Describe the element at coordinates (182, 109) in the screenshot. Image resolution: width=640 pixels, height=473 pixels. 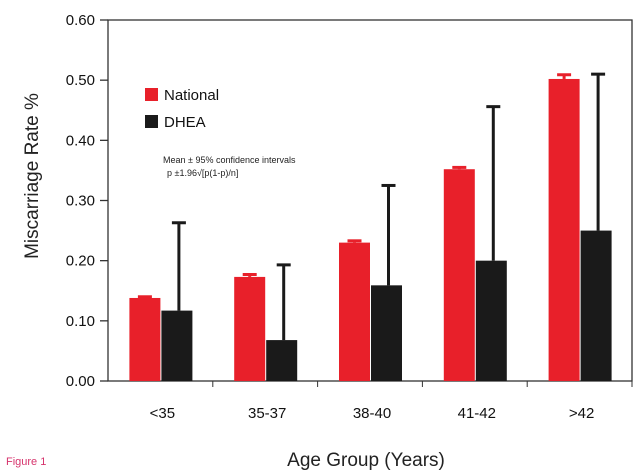
I see `legend: National DHEA` at that location.